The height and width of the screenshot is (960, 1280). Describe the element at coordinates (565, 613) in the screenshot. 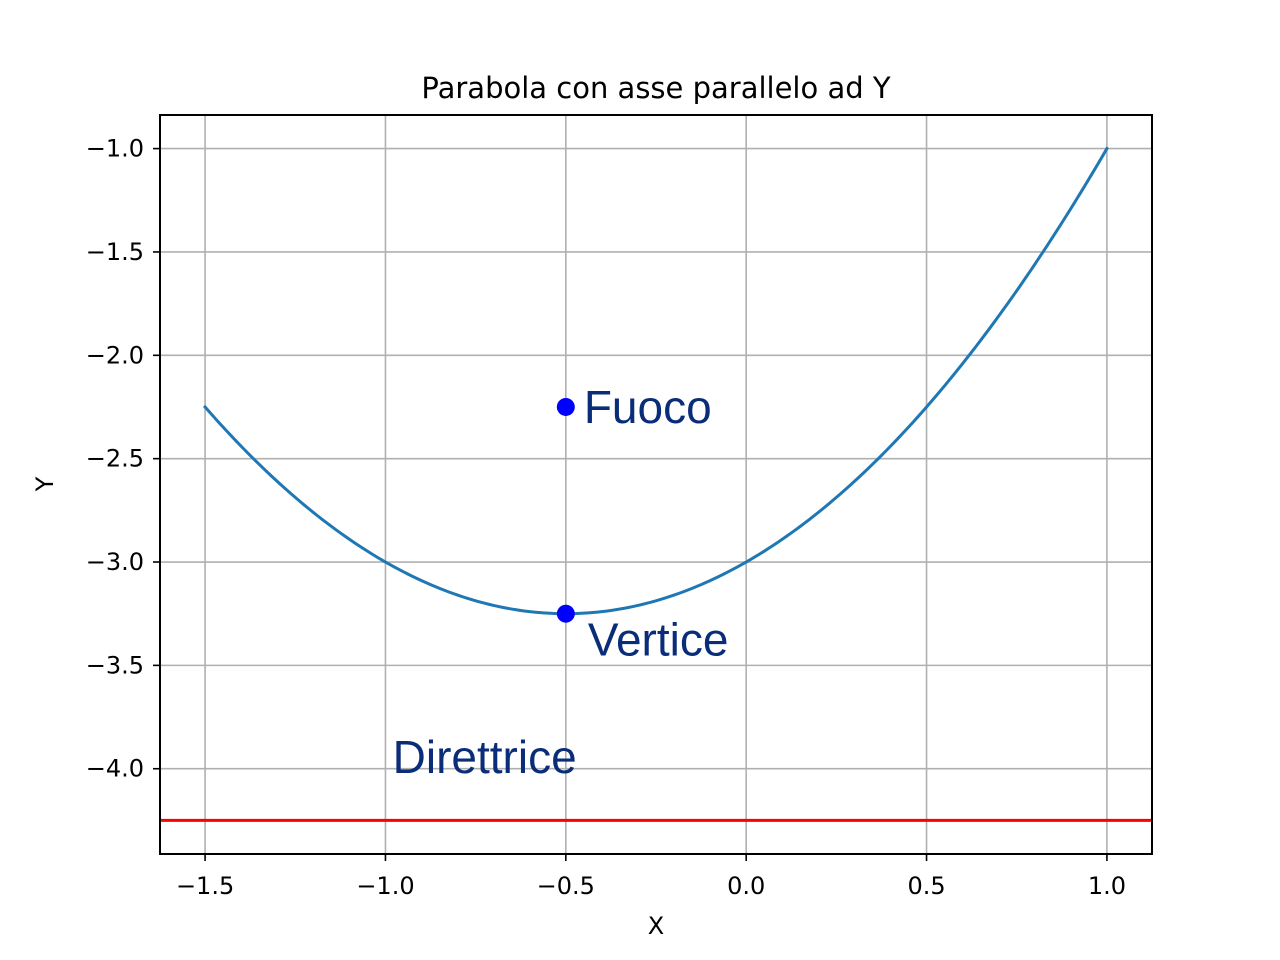

I see `vertice-point` at that location.